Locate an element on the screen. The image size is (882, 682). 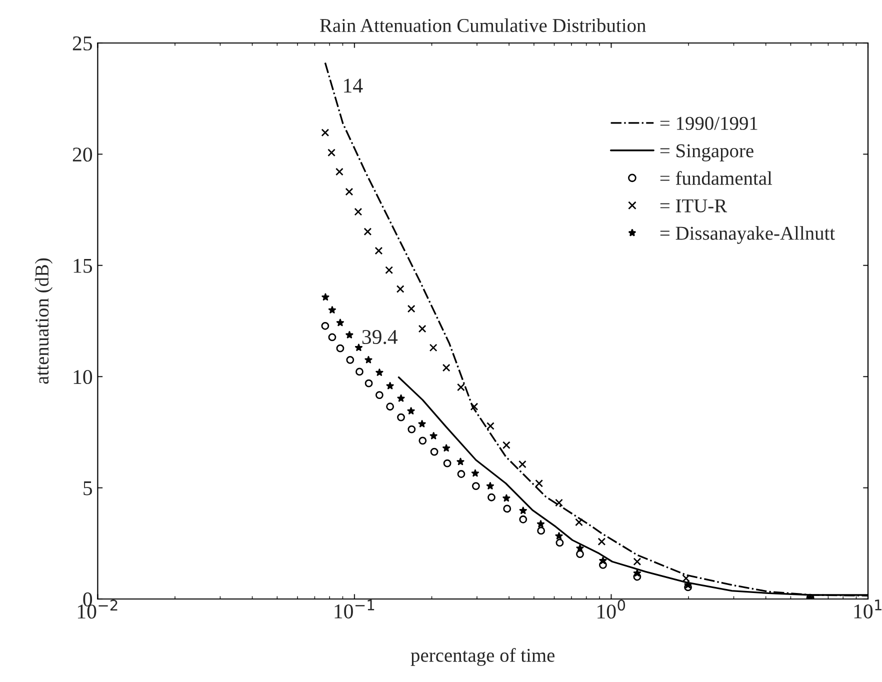
legend-label: = Singapore is located at coordinates (707, 153).